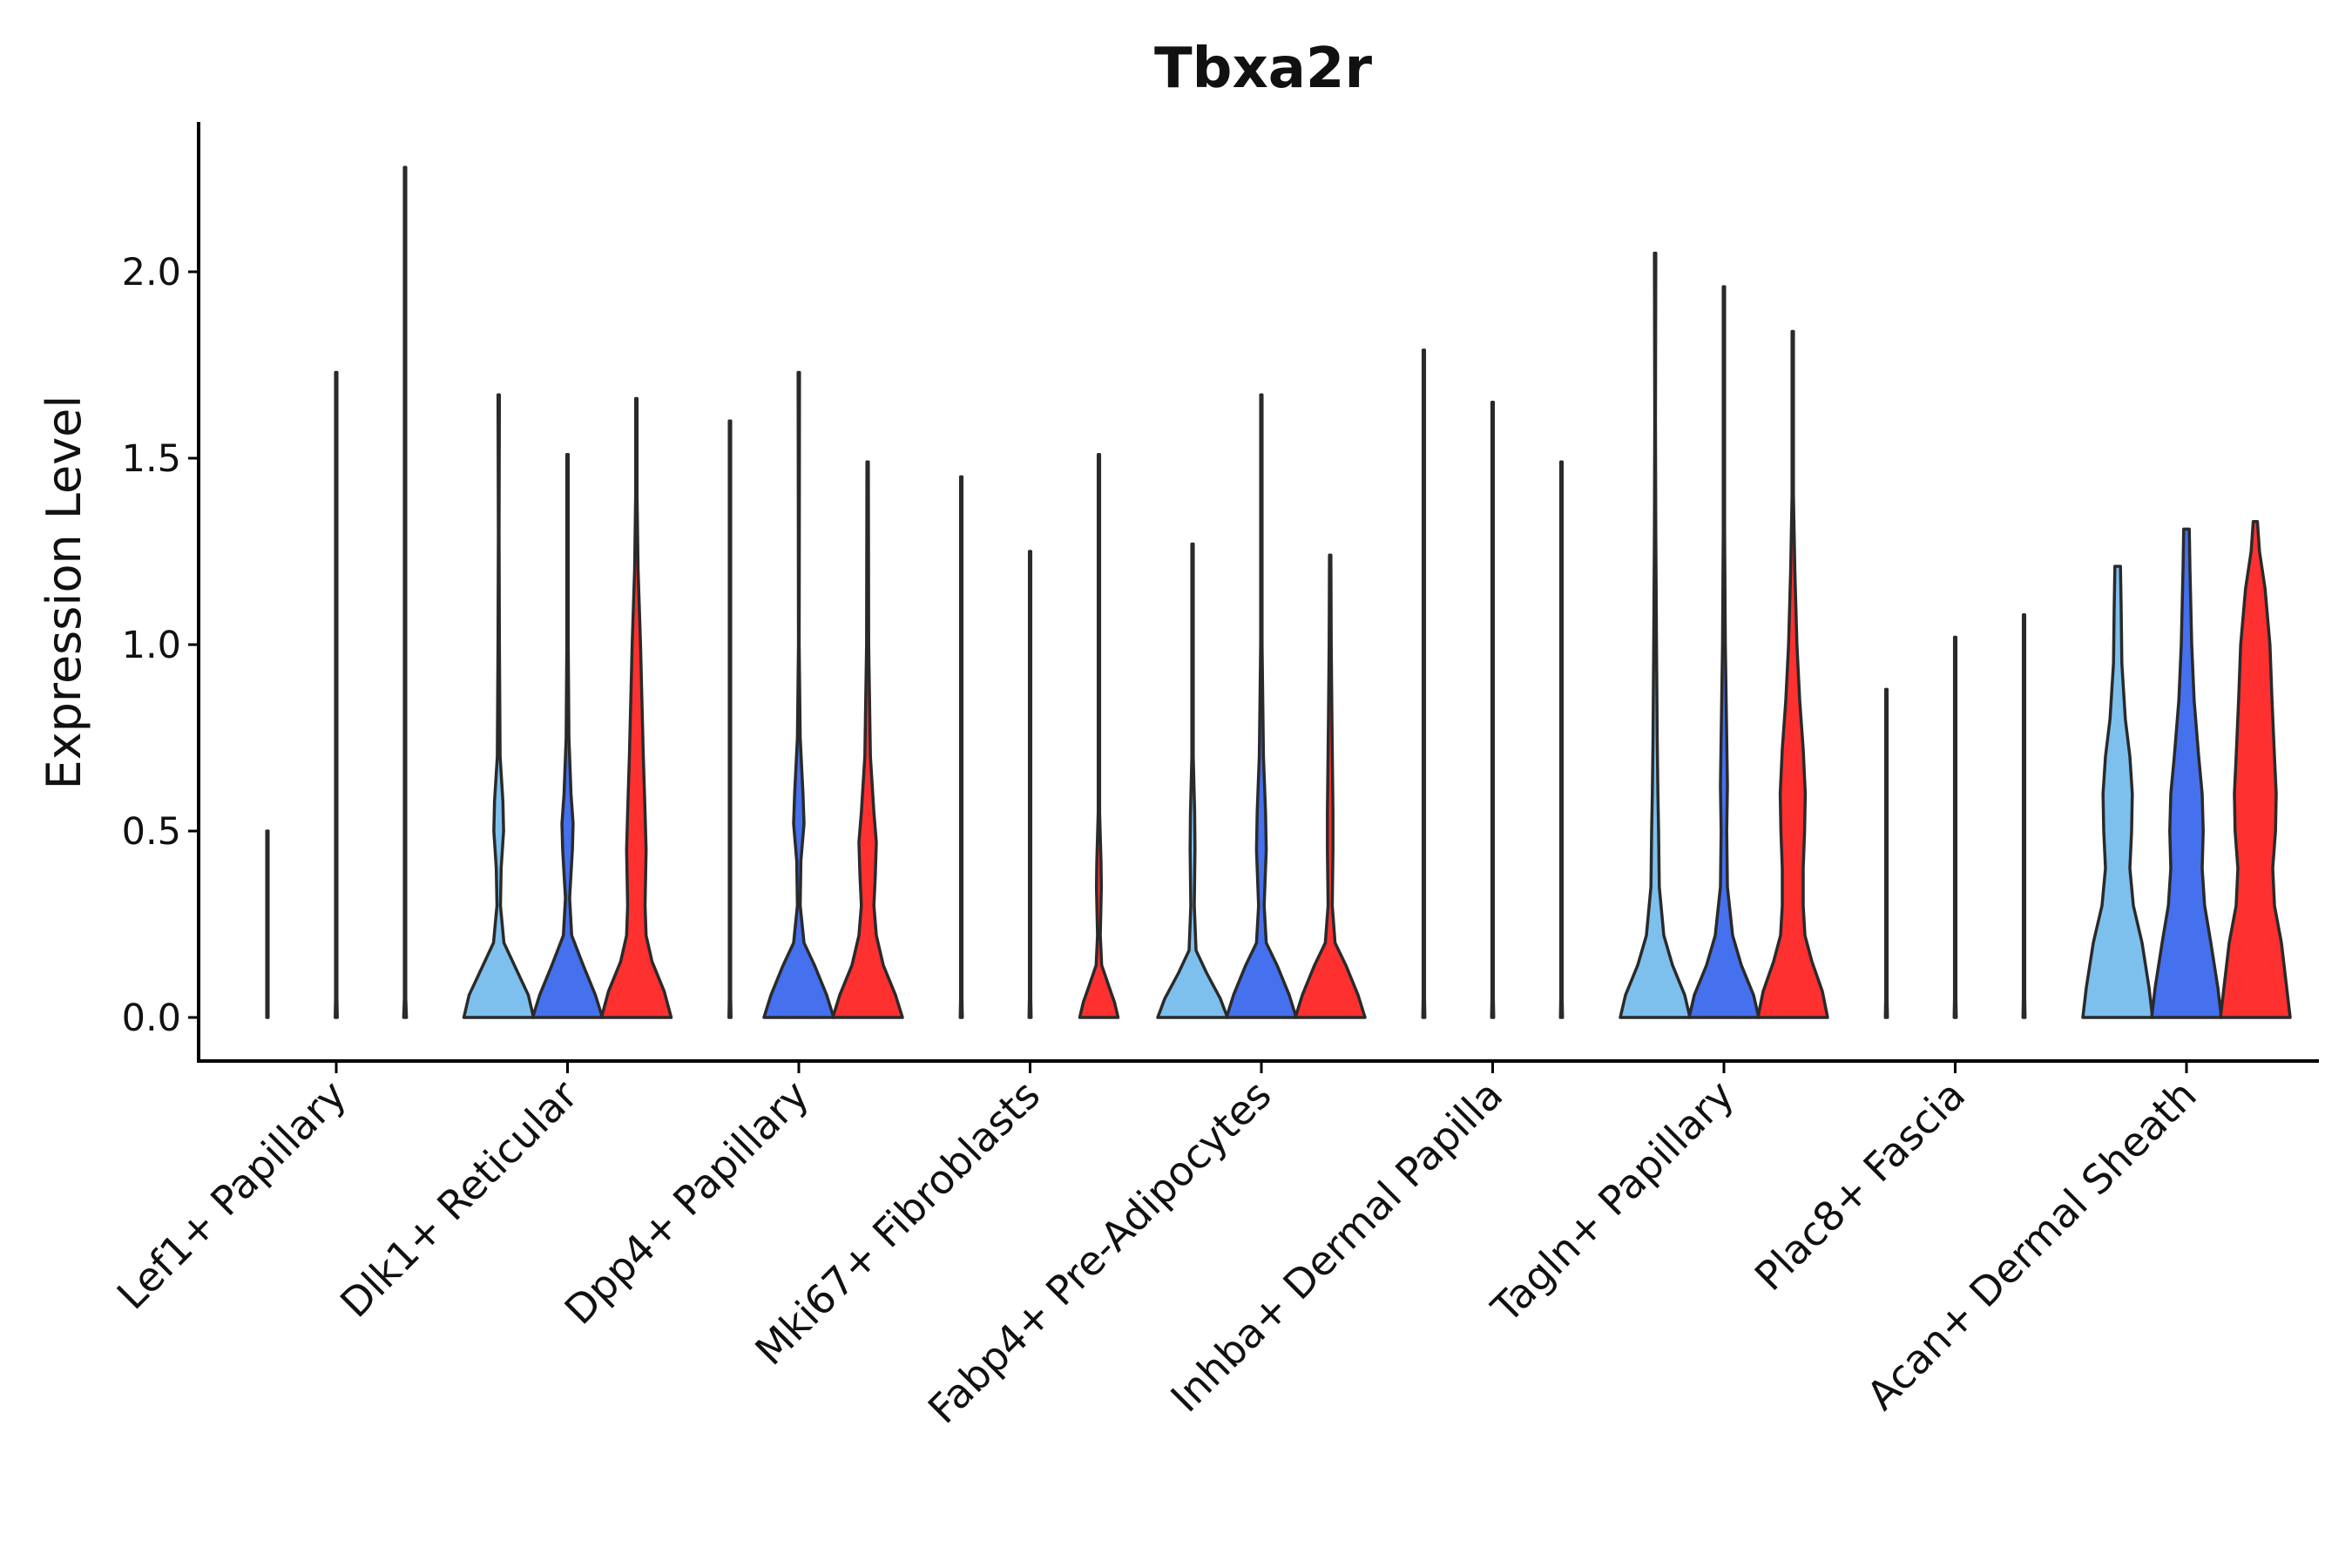 The image size is (2352, 1568). What do you see at coordinates (1860, 1185) in the screenshot?
I see `x-category-label: Plac8+ Fascia` at bounding box center [1860, 1185].